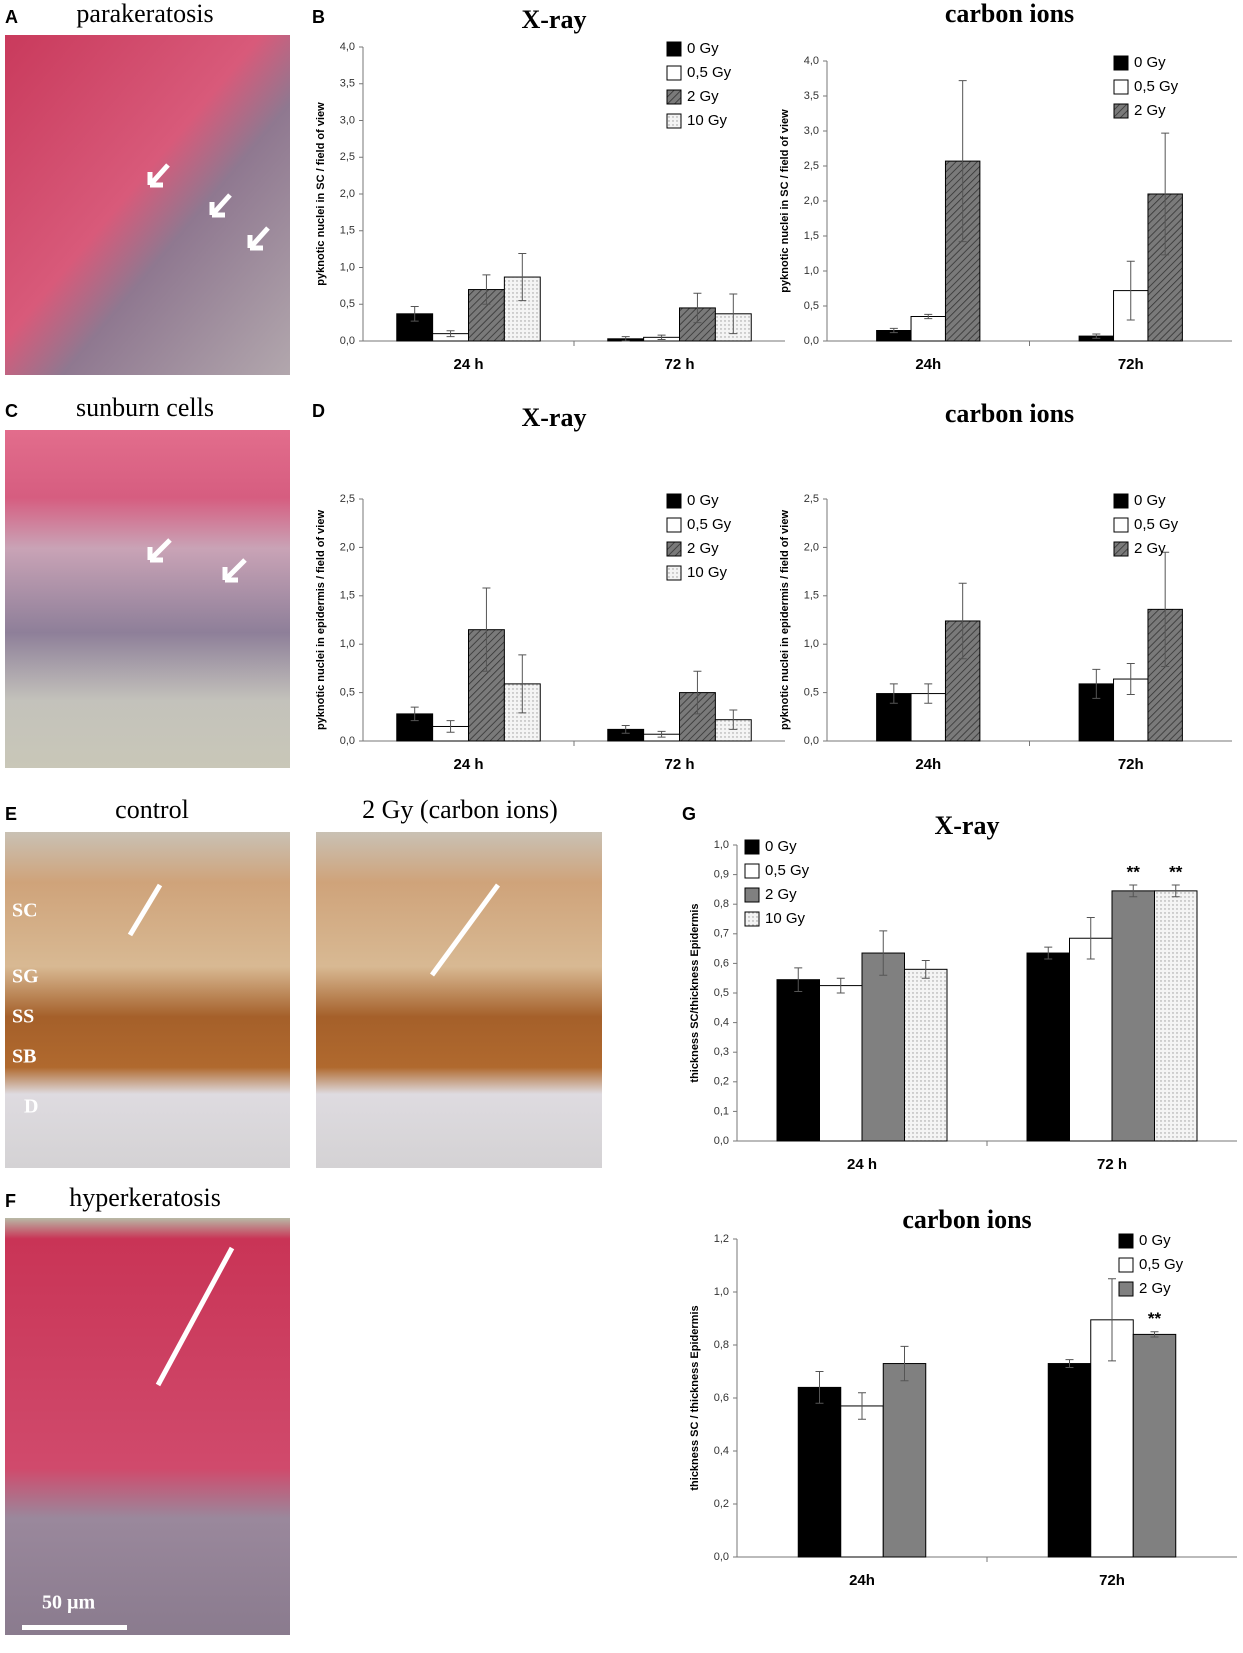  Describe the element at coordinates (460, 809) in the screenshot. I see `caption: 2 Gy (carbon ions)` at that location.